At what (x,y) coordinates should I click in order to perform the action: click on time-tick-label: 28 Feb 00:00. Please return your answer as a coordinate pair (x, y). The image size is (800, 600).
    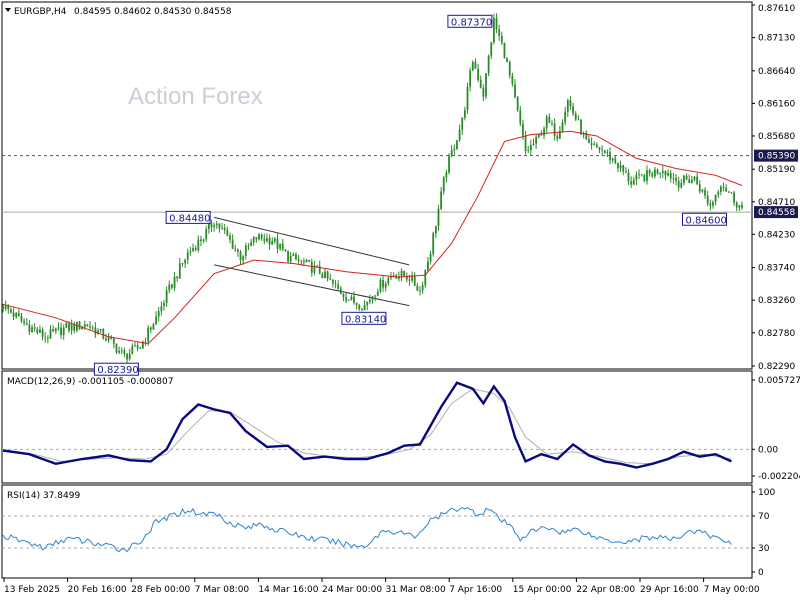
    Looking at the image, I should click on (160, 590).